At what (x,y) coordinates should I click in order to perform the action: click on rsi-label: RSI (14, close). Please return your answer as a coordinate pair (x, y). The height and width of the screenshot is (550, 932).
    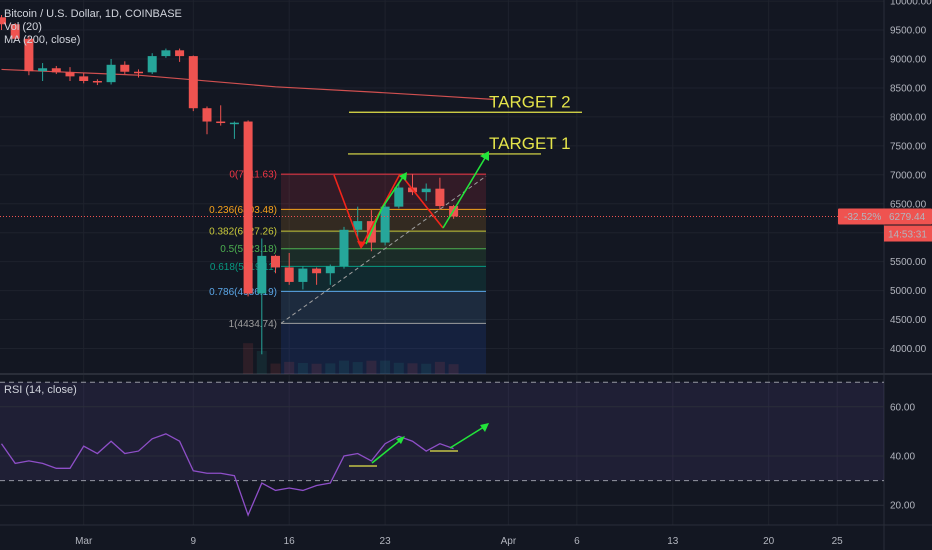
    Looking at the image, I should click on (40, 390).